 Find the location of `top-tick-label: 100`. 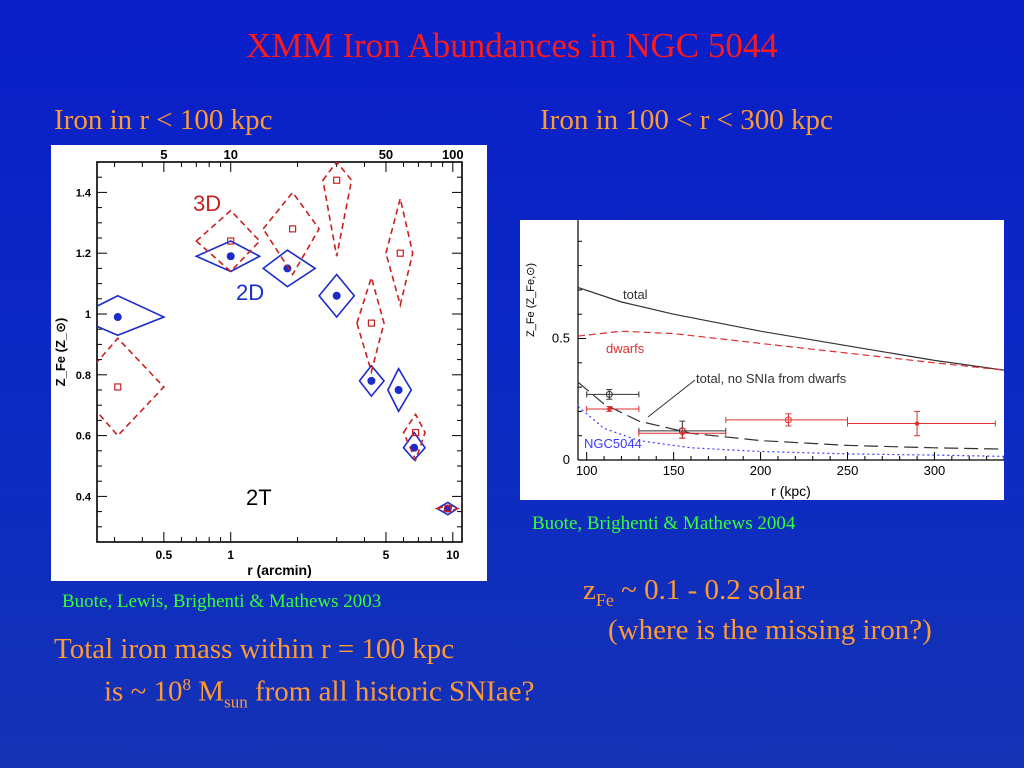

top-tick-label: 100 is located at coordinates (453, 154).